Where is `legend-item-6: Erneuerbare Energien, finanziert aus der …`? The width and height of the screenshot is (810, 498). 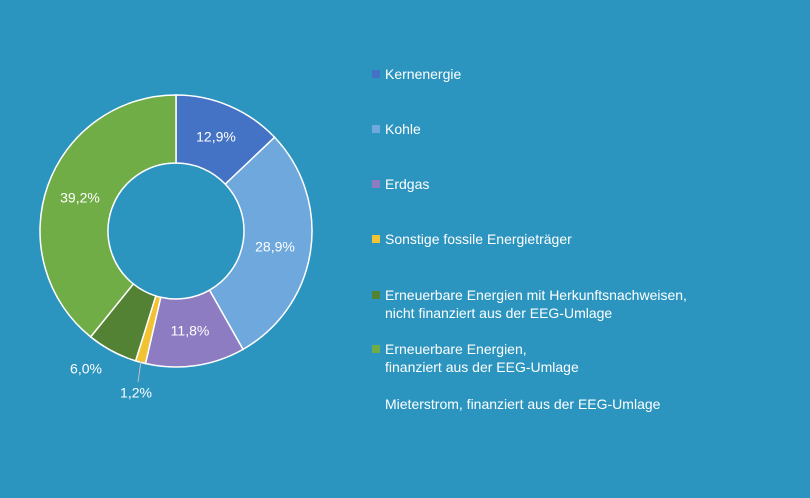
legend-item-6: Erneuerbare Energien, finanziert aus der … is located at coordinates (475, 358).